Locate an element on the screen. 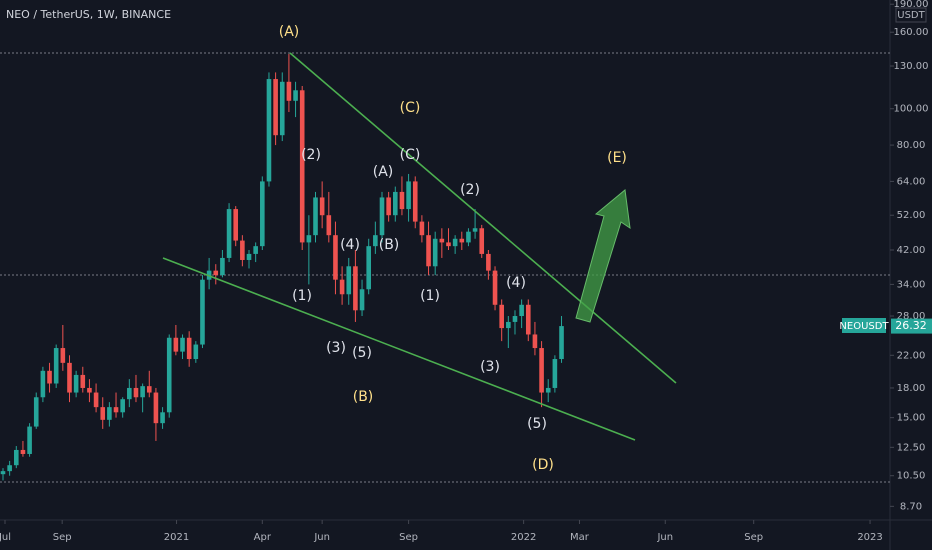 The image size is (932, 550). last-price: 26.32 is located at coordinates (911, 325).